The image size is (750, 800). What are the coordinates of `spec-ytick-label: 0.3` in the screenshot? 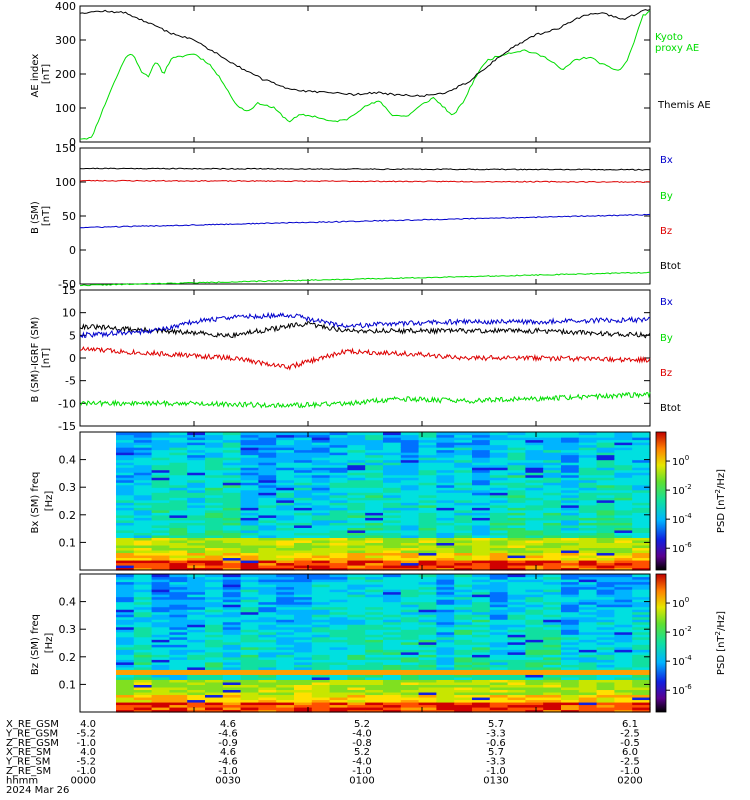 It's located at (68, 629).